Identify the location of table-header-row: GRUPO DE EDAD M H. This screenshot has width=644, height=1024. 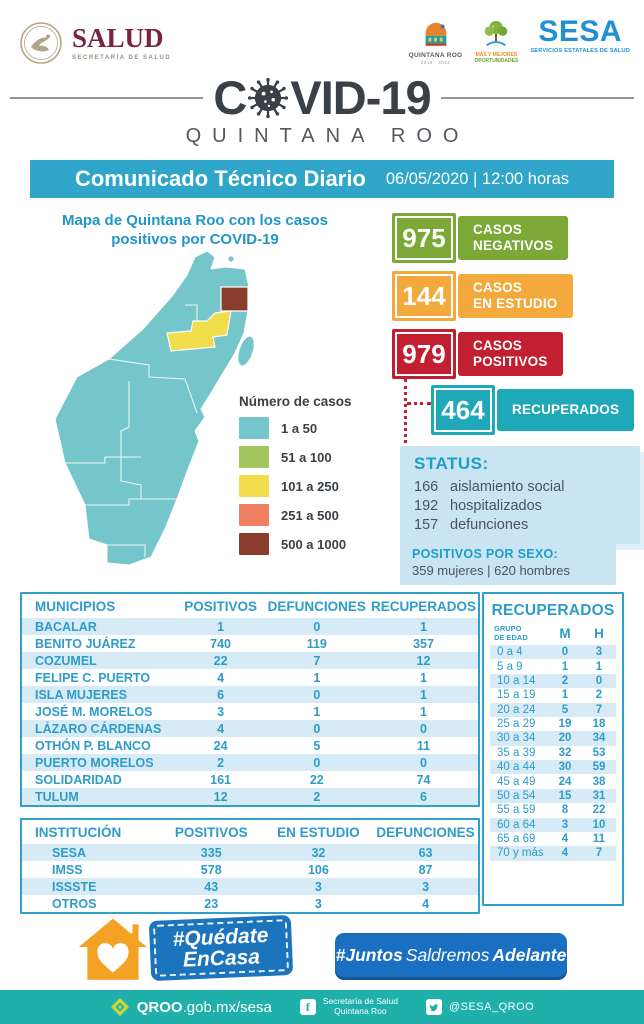
(553, 634).